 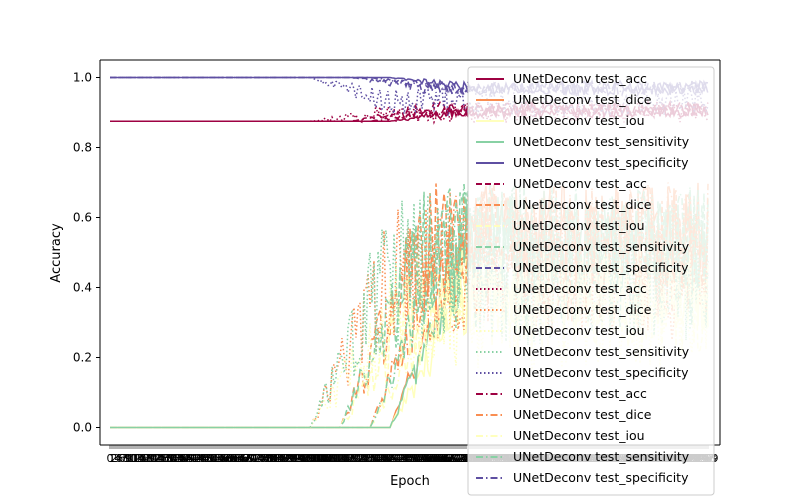 What do you see at coordinates (410, 481) in the screenshot?
I see `x-axis-label: Epoch` at bounding box center [410, 481].